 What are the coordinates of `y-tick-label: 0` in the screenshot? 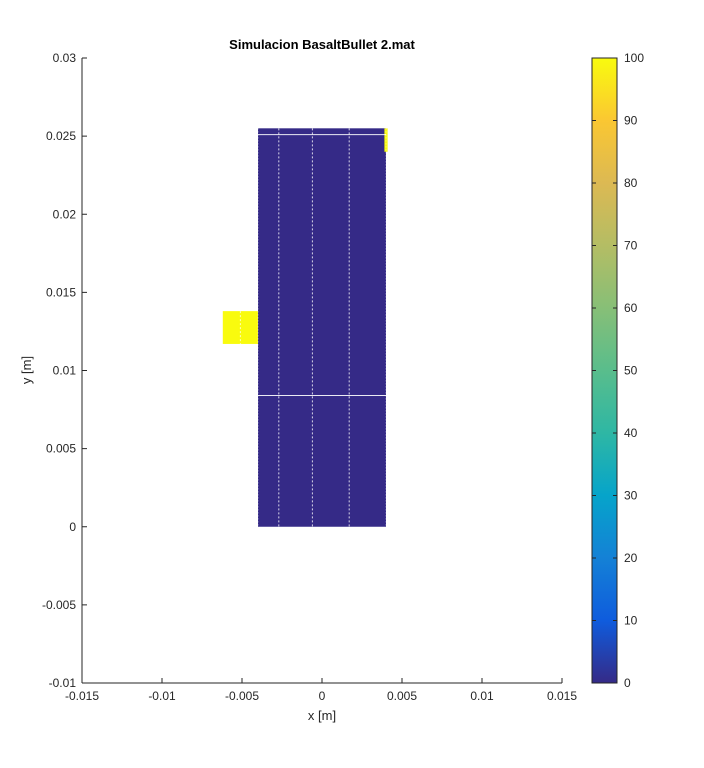 It's located at (72, 527).